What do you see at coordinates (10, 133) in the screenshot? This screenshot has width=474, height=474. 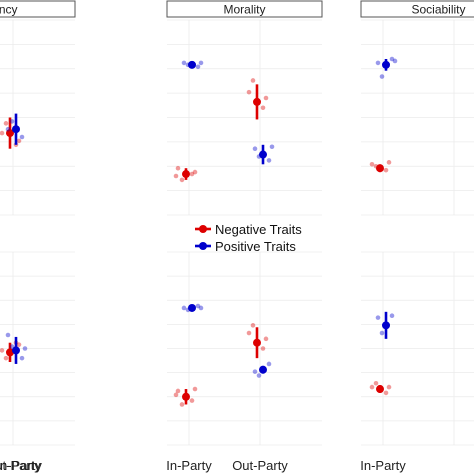 I see `p1-out-party-negative-mean-point` at bounding box center [10, 133].